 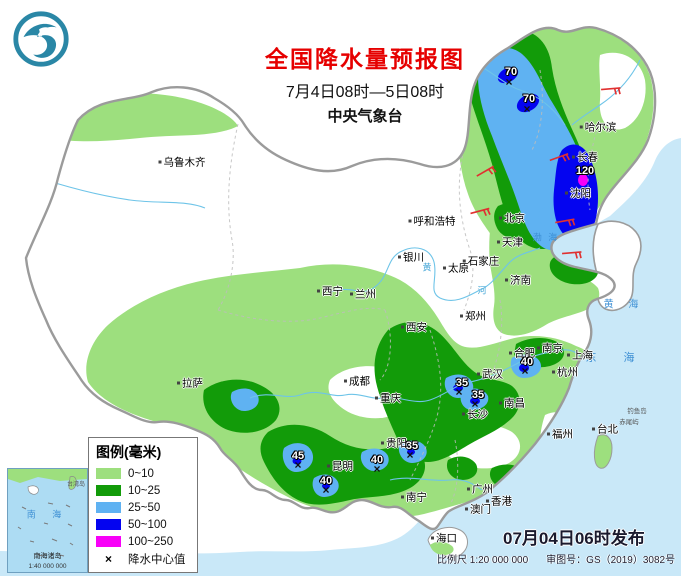 What do you see at coordinates (45, 529) in the screenshot?
I see `inset-islands` at bounding box center [45, 529].